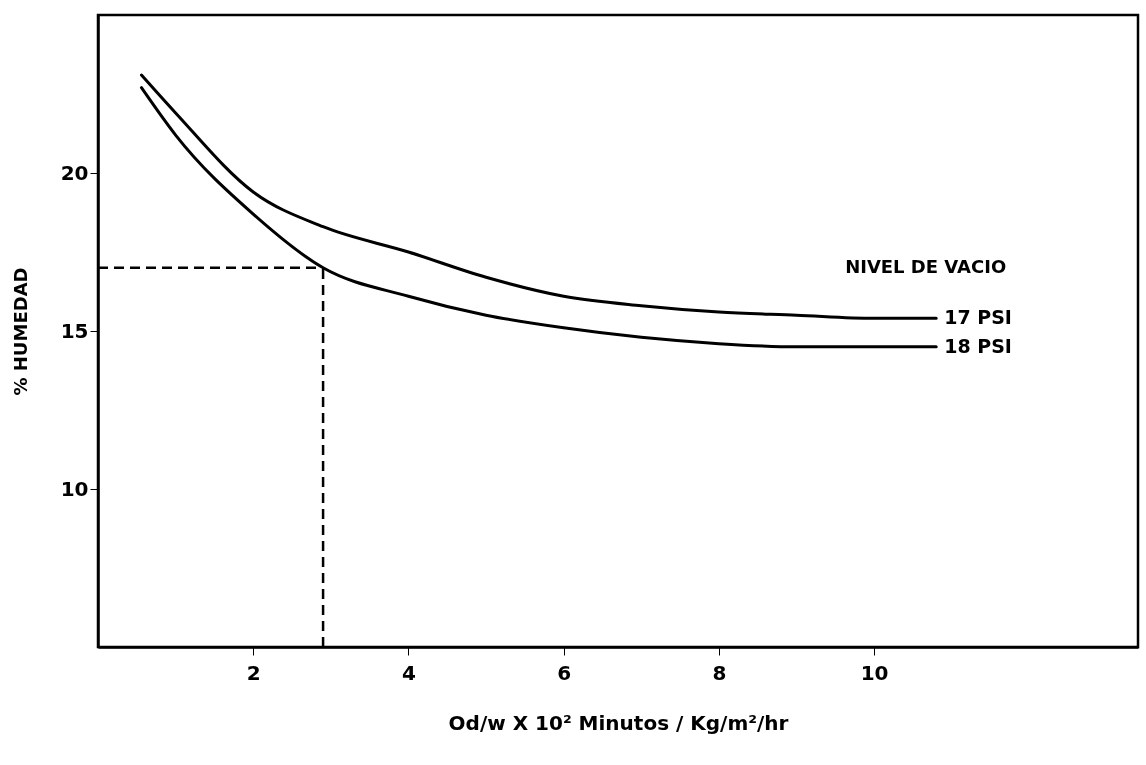 This screenshot has width=1146, height=765. I want to click on x-tick-label: 10, so click(874, 672).